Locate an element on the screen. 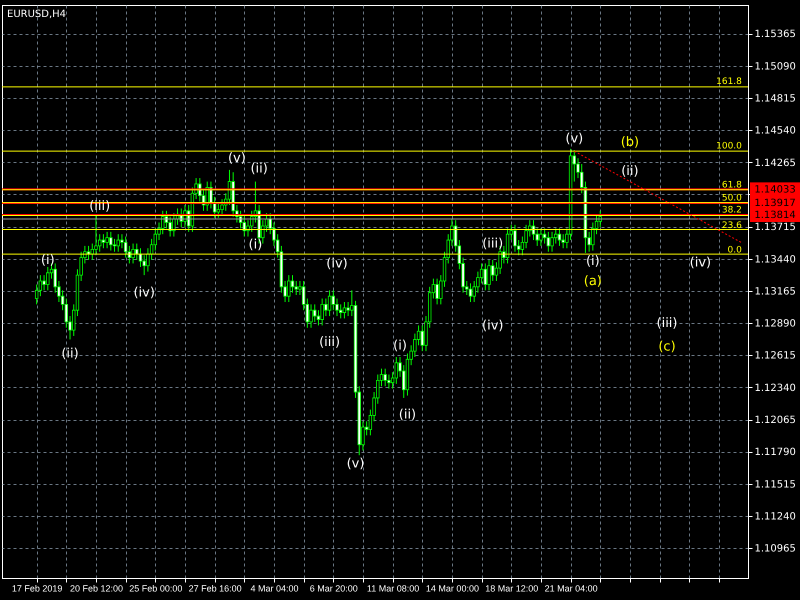  annotation: 0.0 is located at coordinates (735, 250).